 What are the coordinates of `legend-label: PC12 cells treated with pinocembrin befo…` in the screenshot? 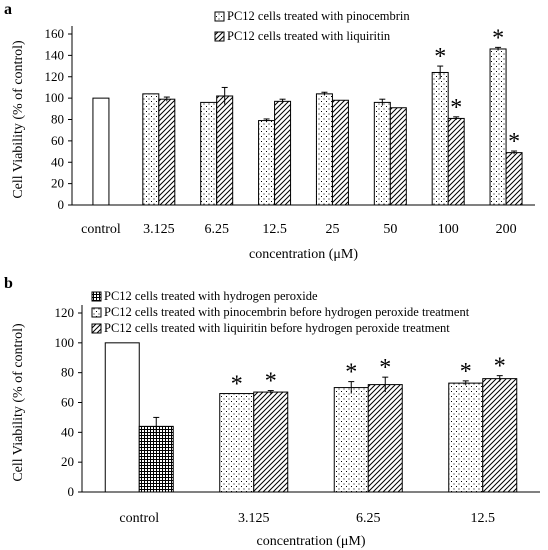 It's located at (287, 312).